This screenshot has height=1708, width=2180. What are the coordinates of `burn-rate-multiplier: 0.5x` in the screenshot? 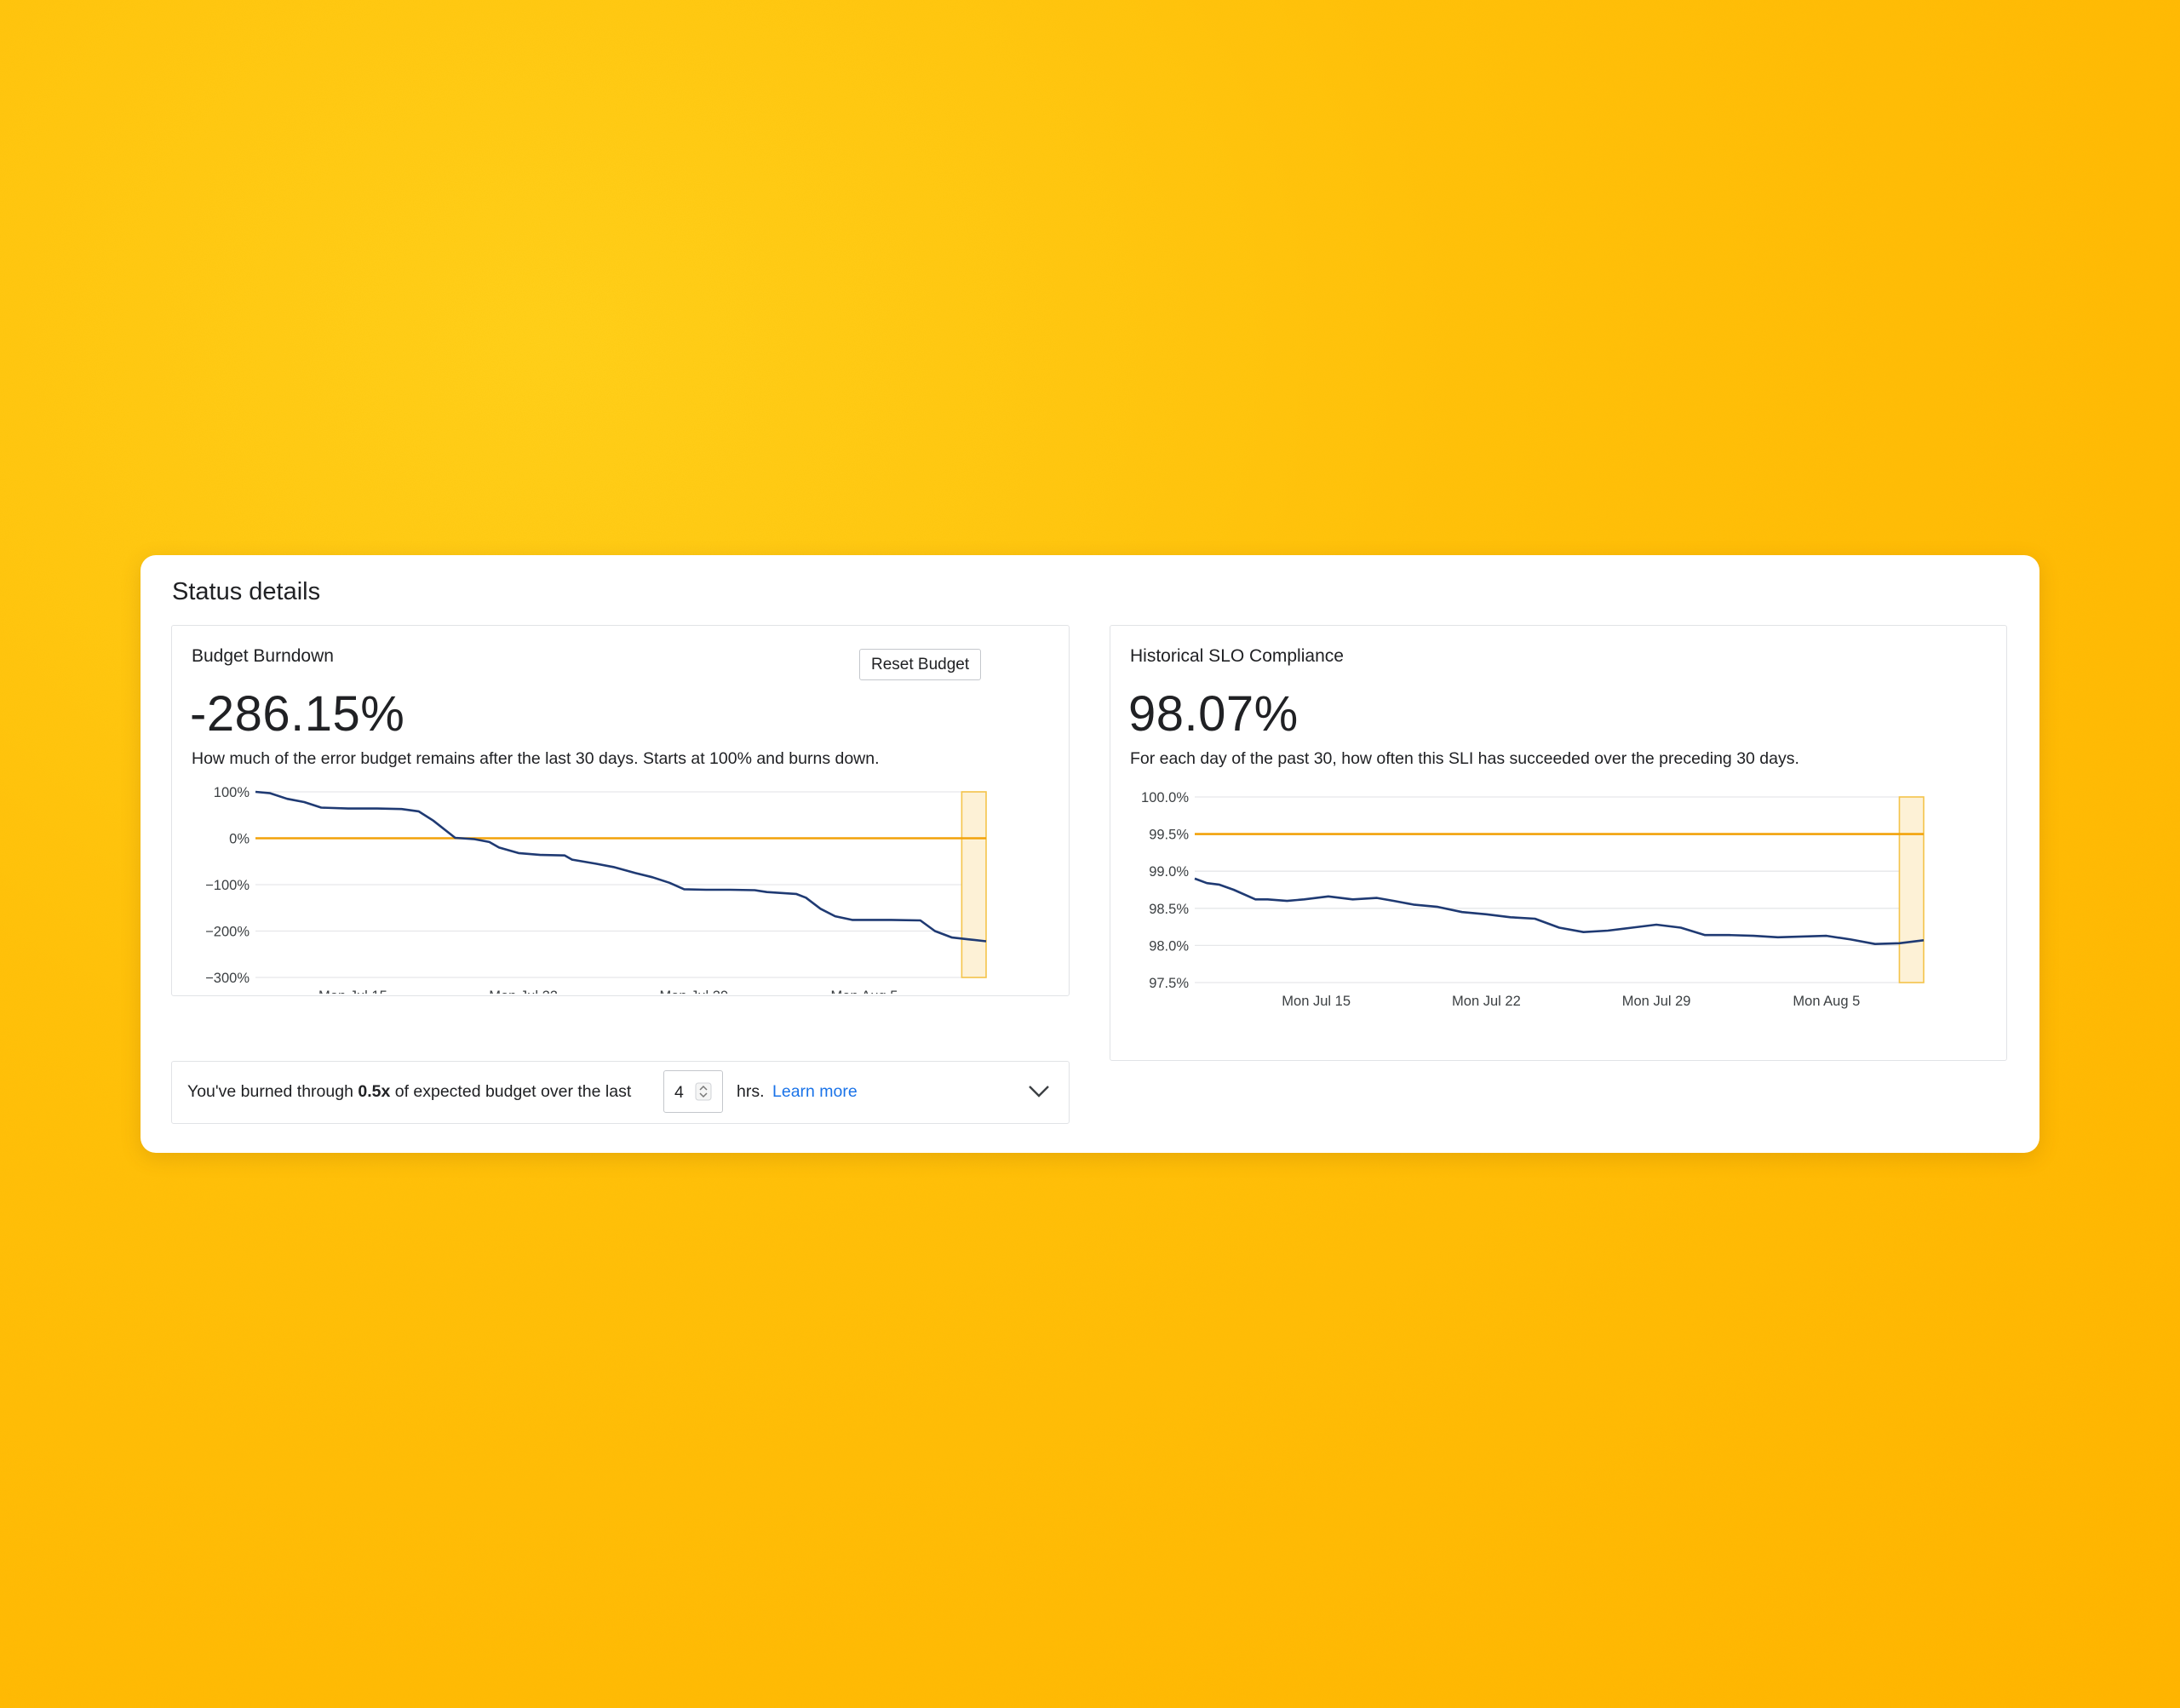 It's located at (374, 1092).